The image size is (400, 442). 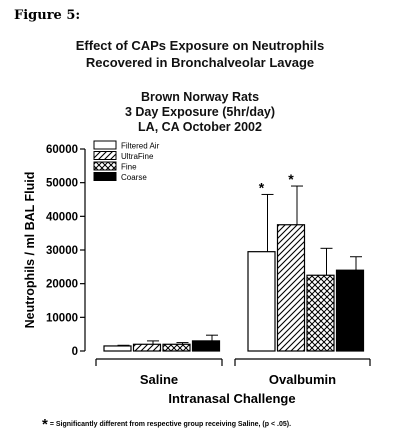 I want to click on chart-subtitle-1: Brown Norway Rats, so click(x=200, y=97).